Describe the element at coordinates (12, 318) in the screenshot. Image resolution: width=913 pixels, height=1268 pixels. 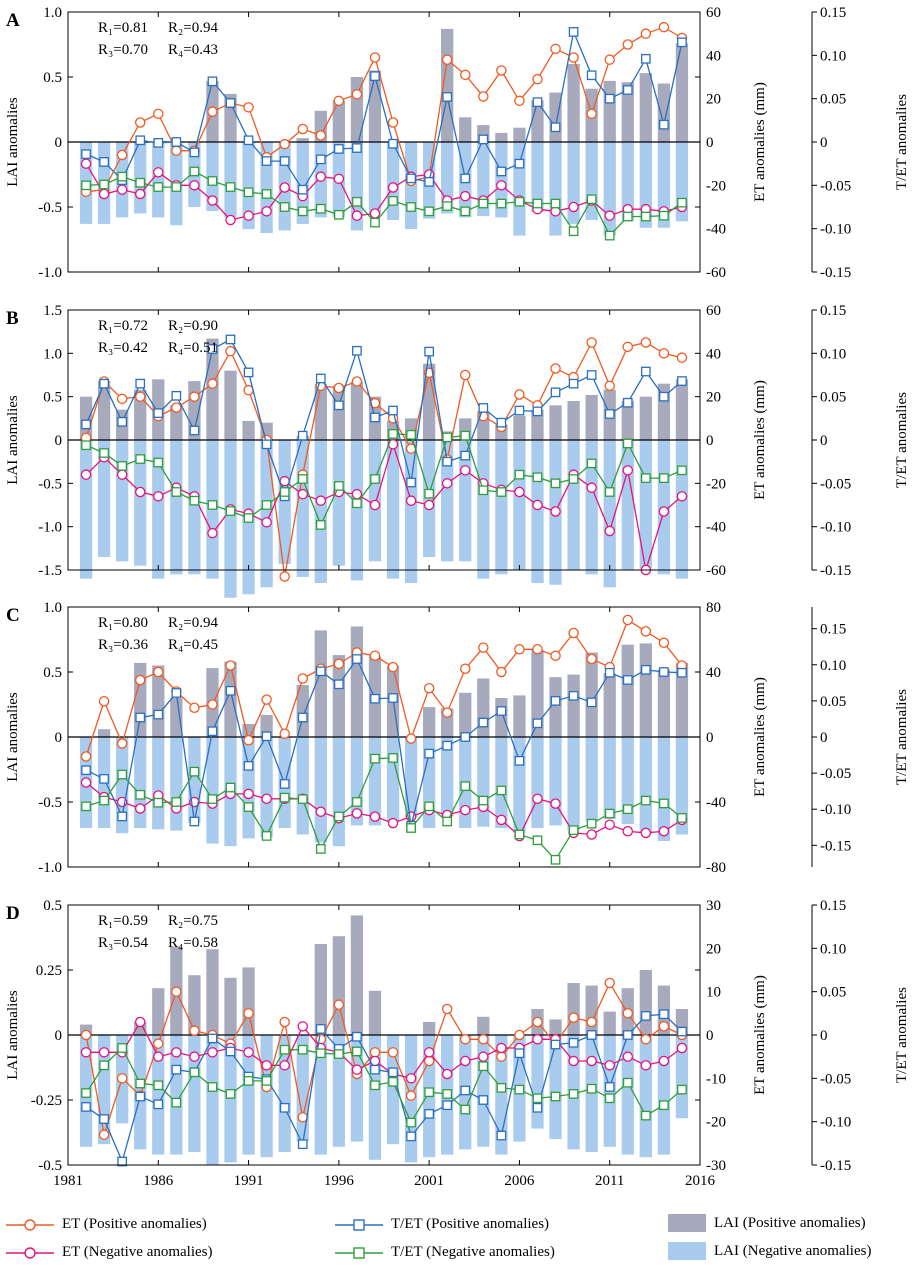
I see `panel-letter: B` at that location.